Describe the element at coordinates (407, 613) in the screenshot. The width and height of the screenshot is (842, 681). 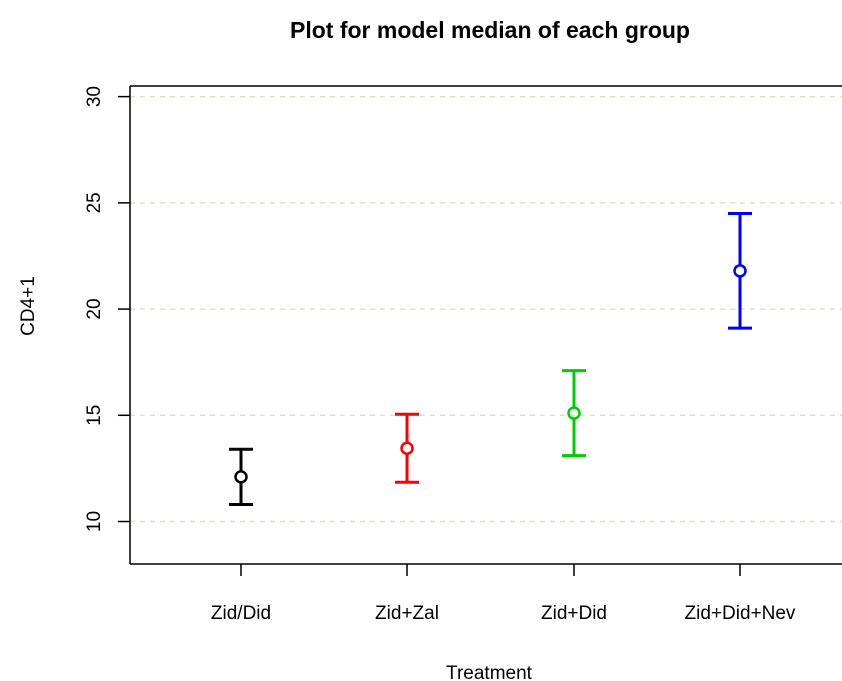
I see `x-tick-label: Zid+Zal` at that location.